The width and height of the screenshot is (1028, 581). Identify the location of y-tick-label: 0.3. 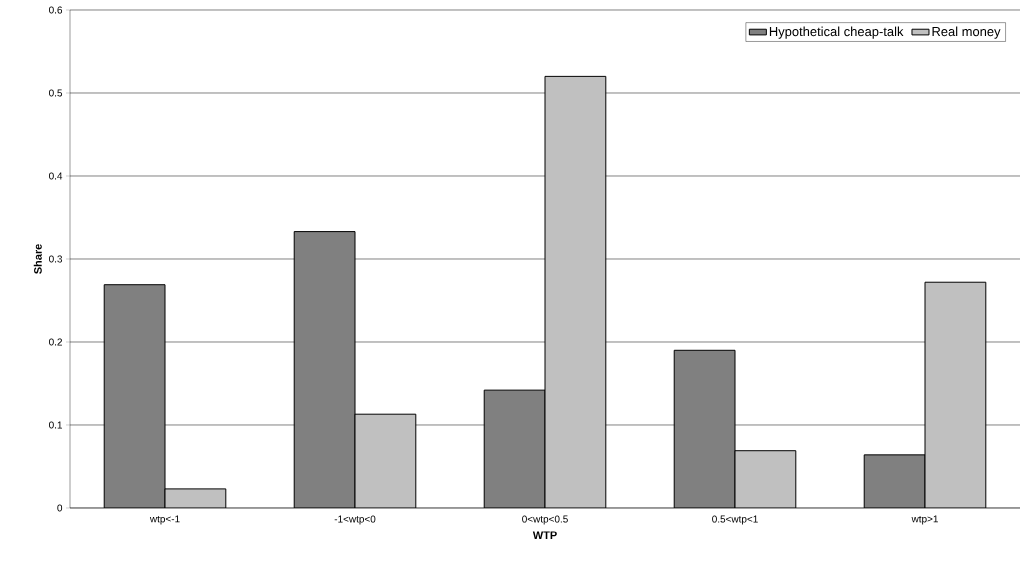
(56, 259).